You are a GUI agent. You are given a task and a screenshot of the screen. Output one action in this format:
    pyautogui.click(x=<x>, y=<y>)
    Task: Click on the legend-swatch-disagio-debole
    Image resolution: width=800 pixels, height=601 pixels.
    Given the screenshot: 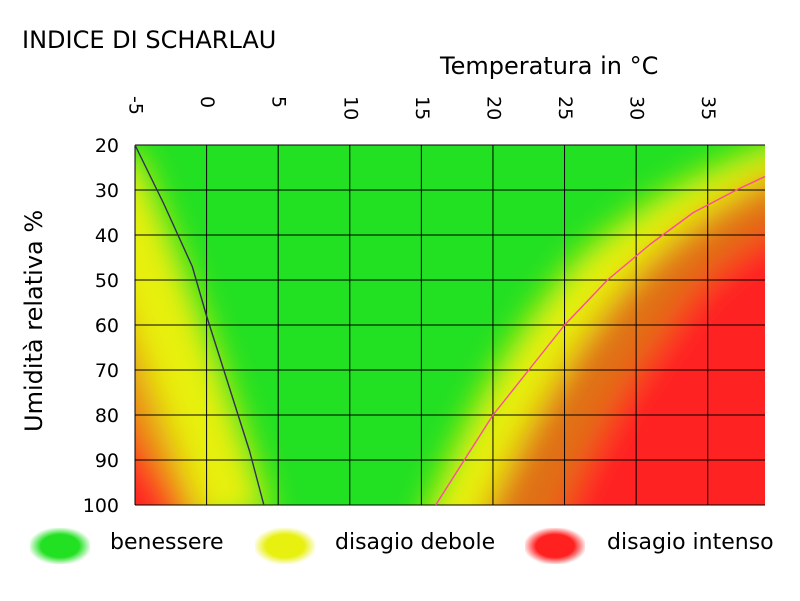 What is the action you would take?
    pyautogui.click(x=285, y=546)
    